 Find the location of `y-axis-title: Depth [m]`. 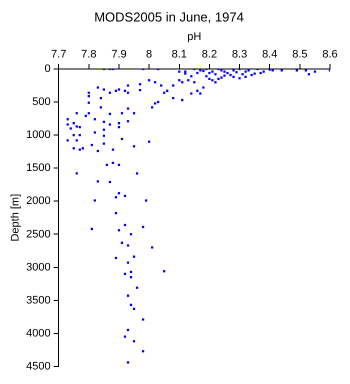

y-axis-title: Depth [m] is located at coordinates (16, 218).